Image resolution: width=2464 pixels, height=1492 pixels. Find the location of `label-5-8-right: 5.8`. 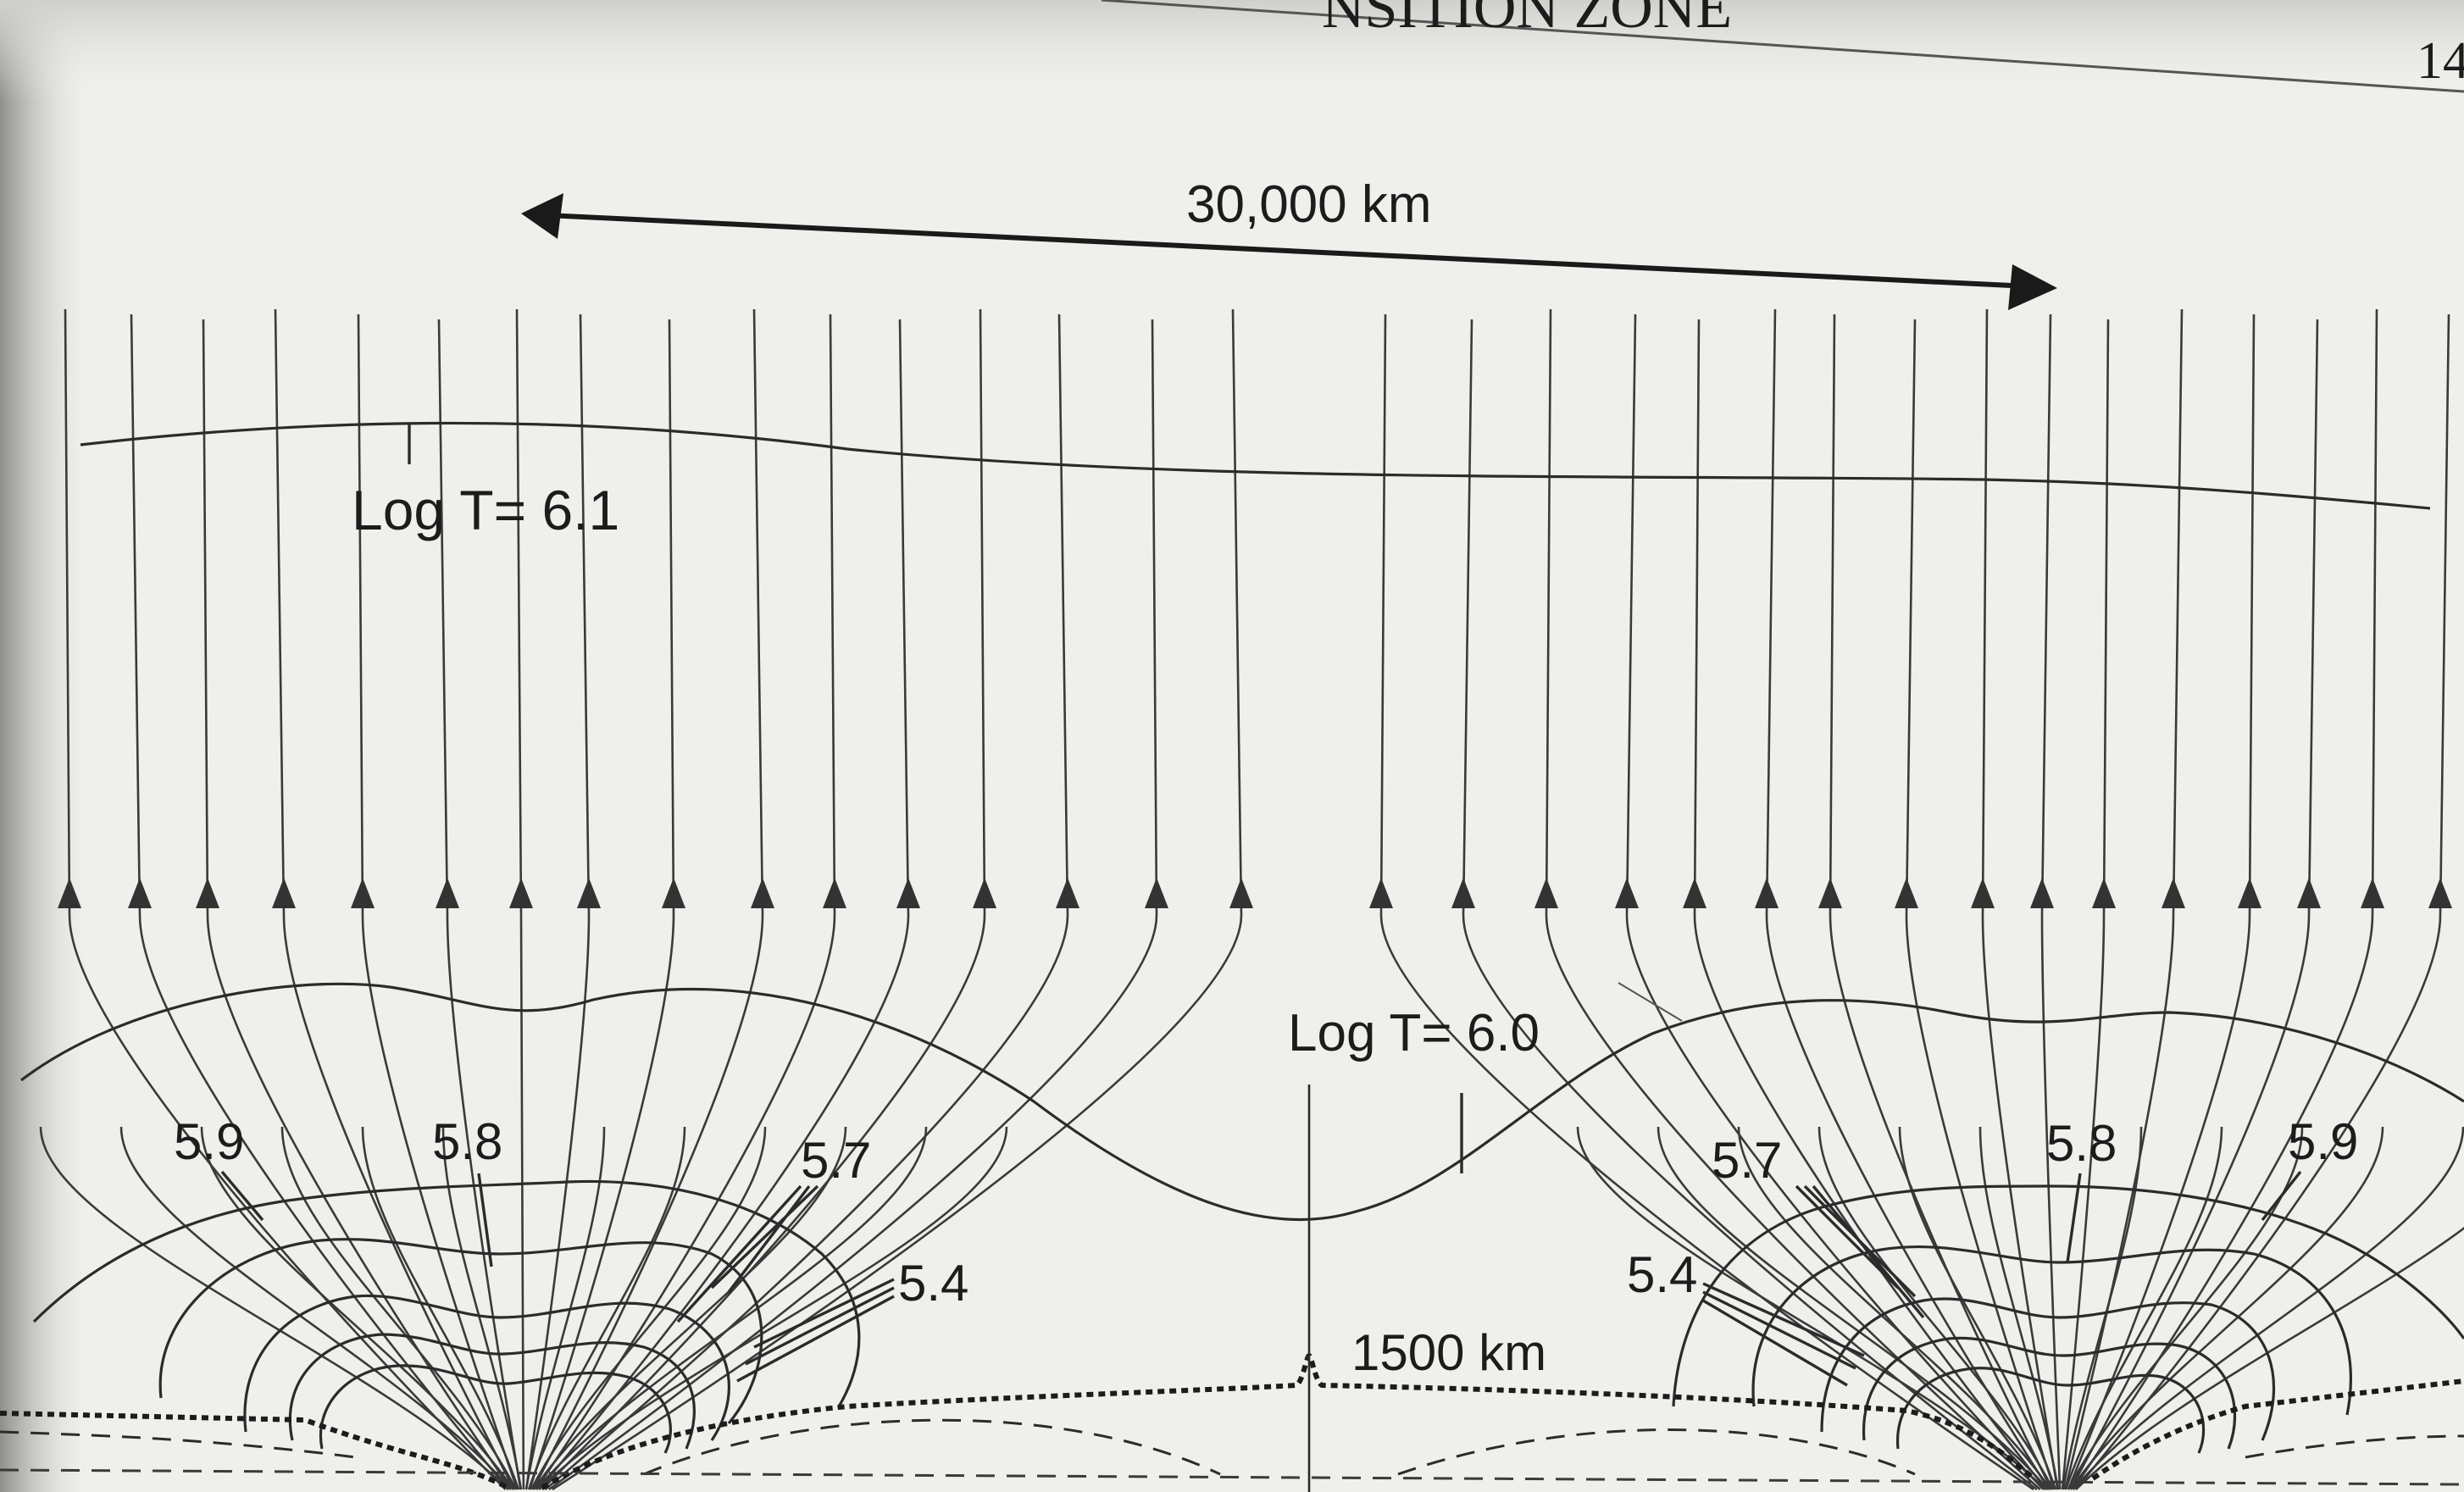

label-5-8-right: 5.8 is located at coordinates (2082, 1143).